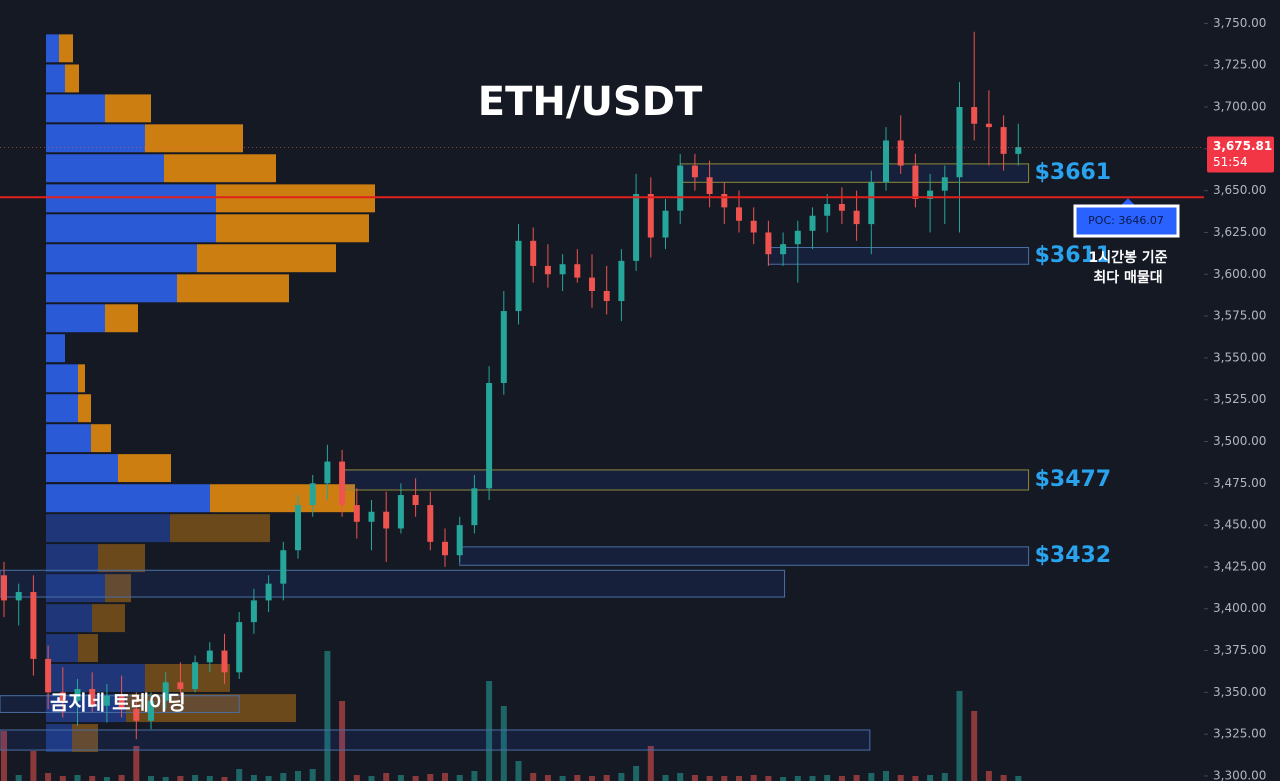 The height and width of the screenshot is (781, 1280). Describe the element at coordinates (1239, 774) in the screenshot. I see `y-tick-label: 3,300.00` at that location.